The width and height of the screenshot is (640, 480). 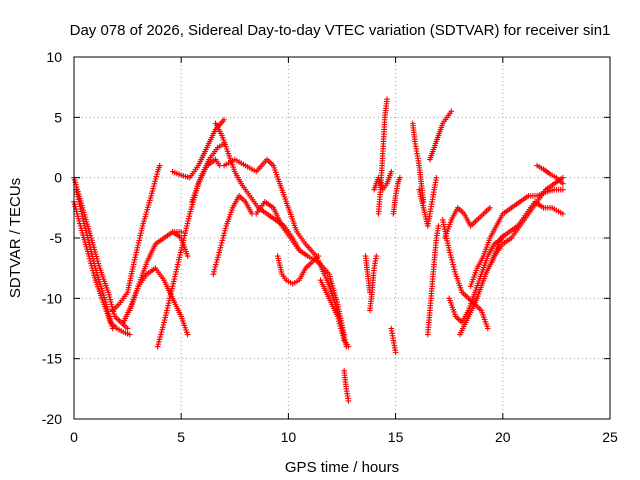 I want to click on x-axis-label: GPS time / hours, so click(x=342, y=467).